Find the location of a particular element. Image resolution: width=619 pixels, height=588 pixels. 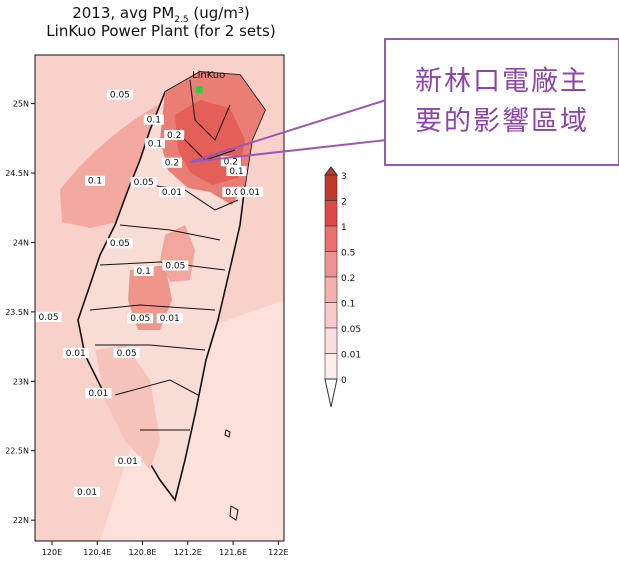

map-title-line2: LinKuo Power Plant (for 2 sets) is located at coordinates (161, 31).